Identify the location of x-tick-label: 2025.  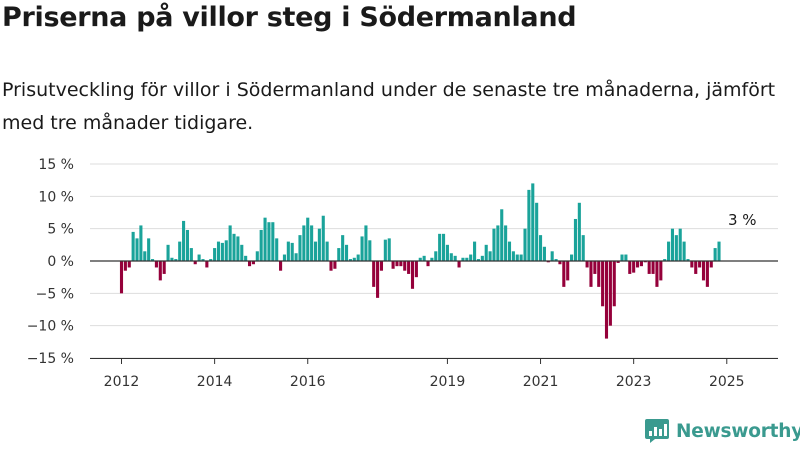
(727, 382).